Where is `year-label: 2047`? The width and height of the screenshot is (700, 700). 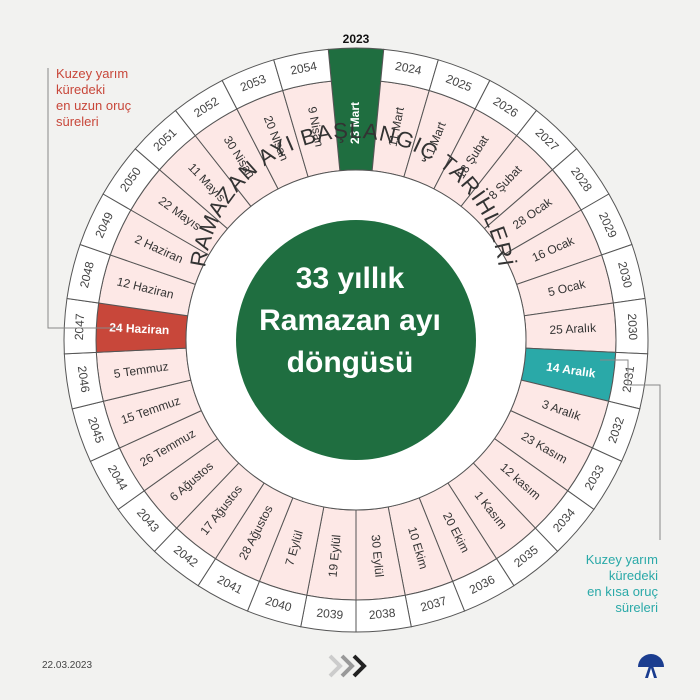
year-label: 2047 is located at coordinates (79, 327).